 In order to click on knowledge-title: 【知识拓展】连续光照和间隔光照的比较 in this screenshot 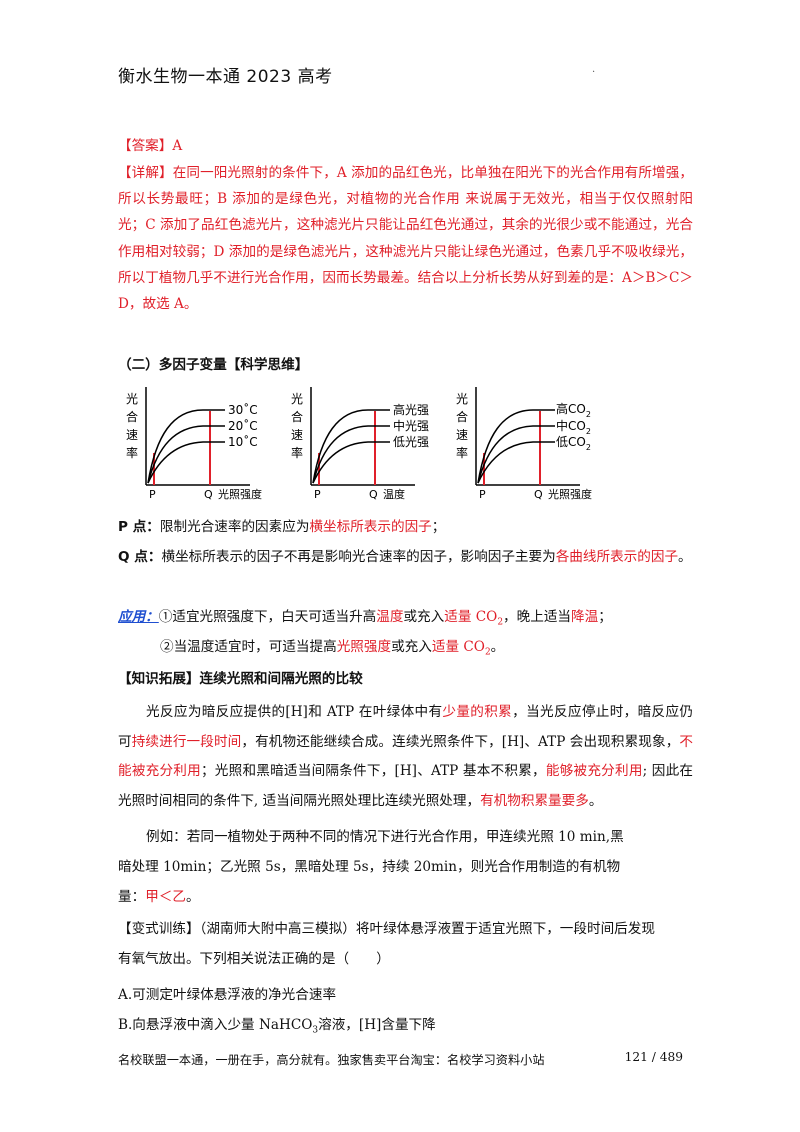, I will do `click(240, 679)`.